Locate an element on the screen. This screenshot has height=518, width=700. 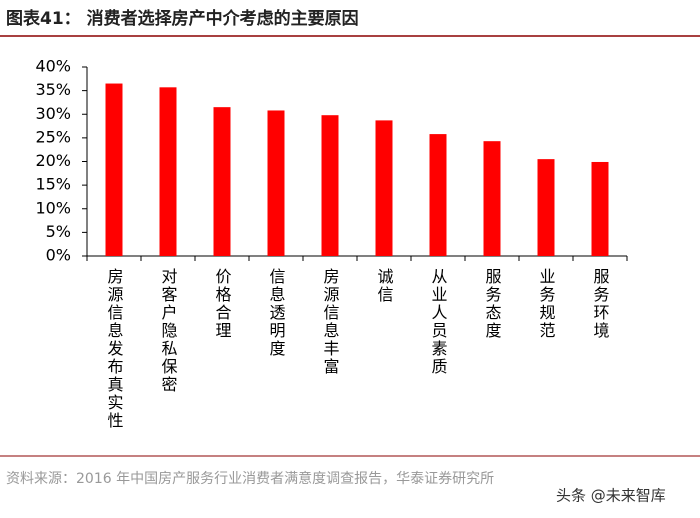
y-tick-label: 35% is located at coordinates (53, 89).